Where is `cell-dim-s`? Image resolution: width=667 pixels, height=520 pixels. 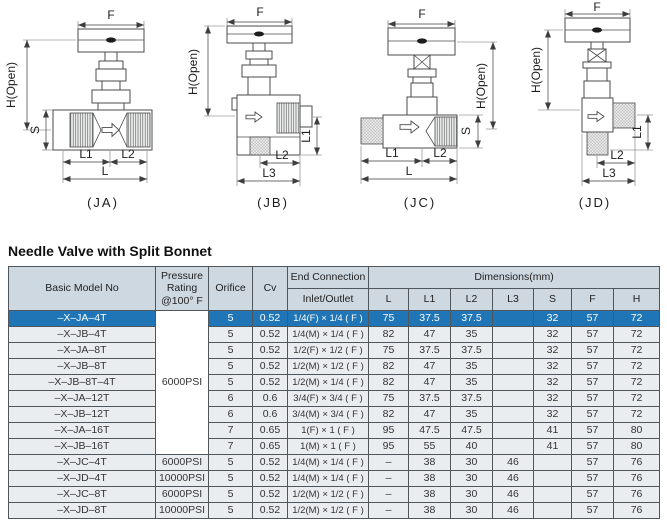
cell-dim-s is located at coordinates (552, 462).